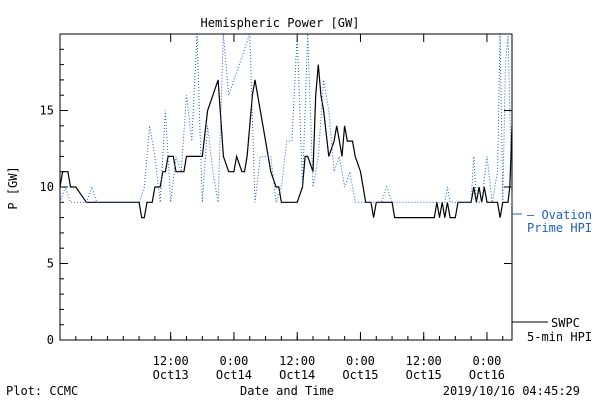  What do you see at coordinates (47, 187) in the screenshot?
I see `y-tick-label: 10` at bounding box center [47, 187].